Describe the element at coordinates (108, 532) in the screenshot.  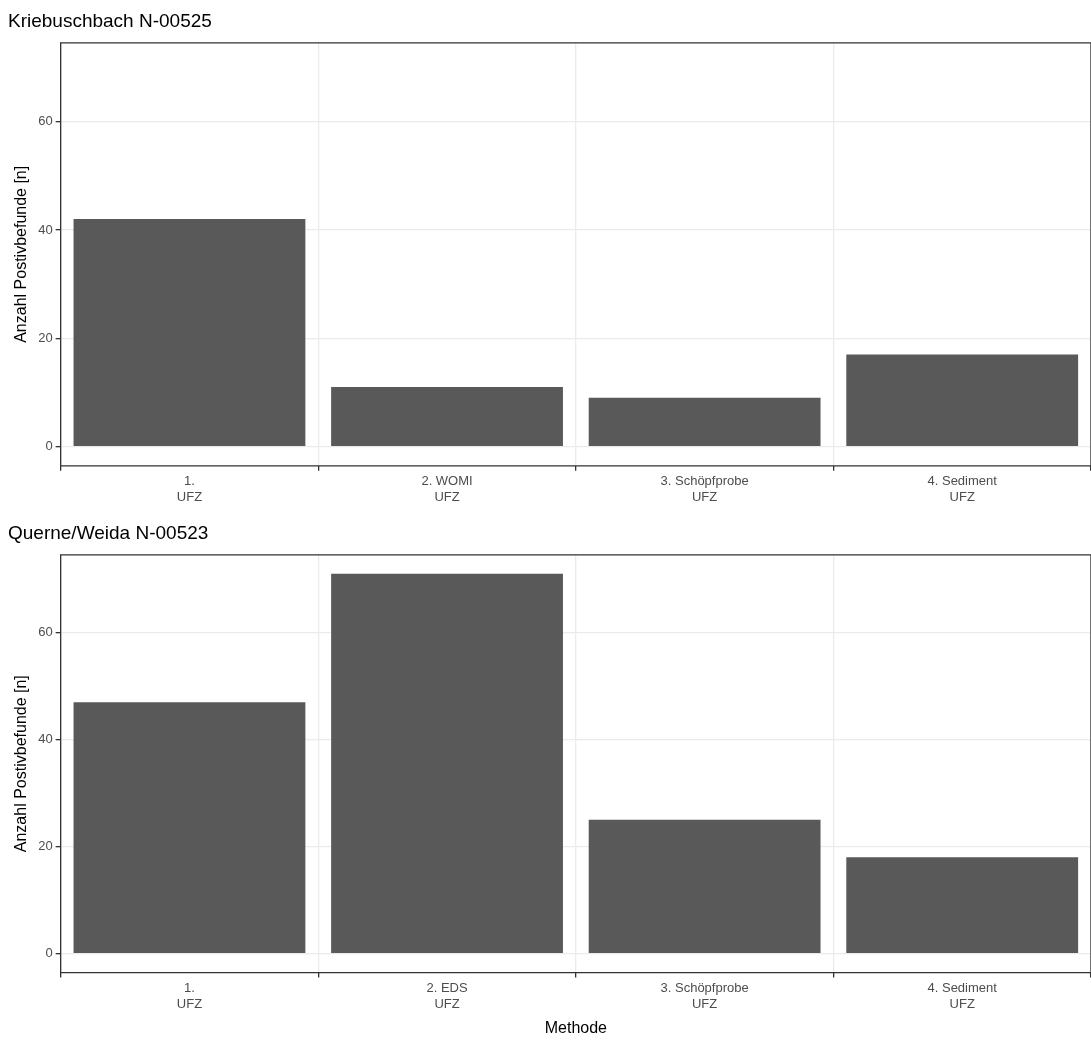
I see `chart-title: Querne/Weida N-00523` at that location.